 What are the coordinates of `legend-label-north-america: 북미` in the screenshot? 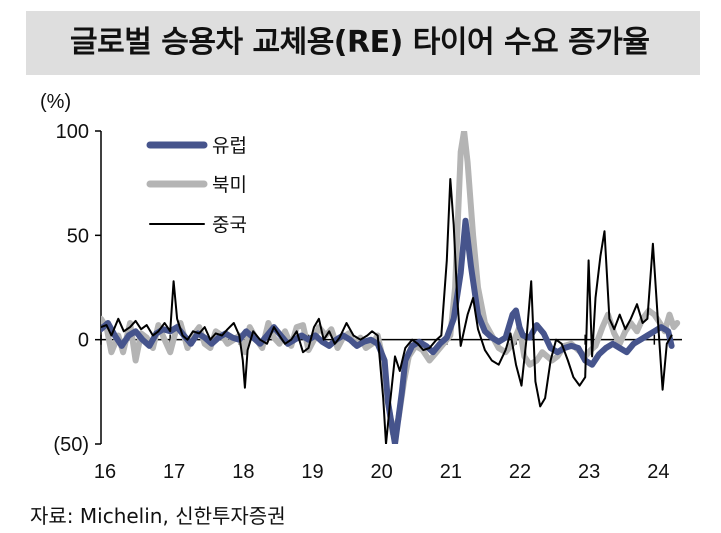 It's located at (229, 185).